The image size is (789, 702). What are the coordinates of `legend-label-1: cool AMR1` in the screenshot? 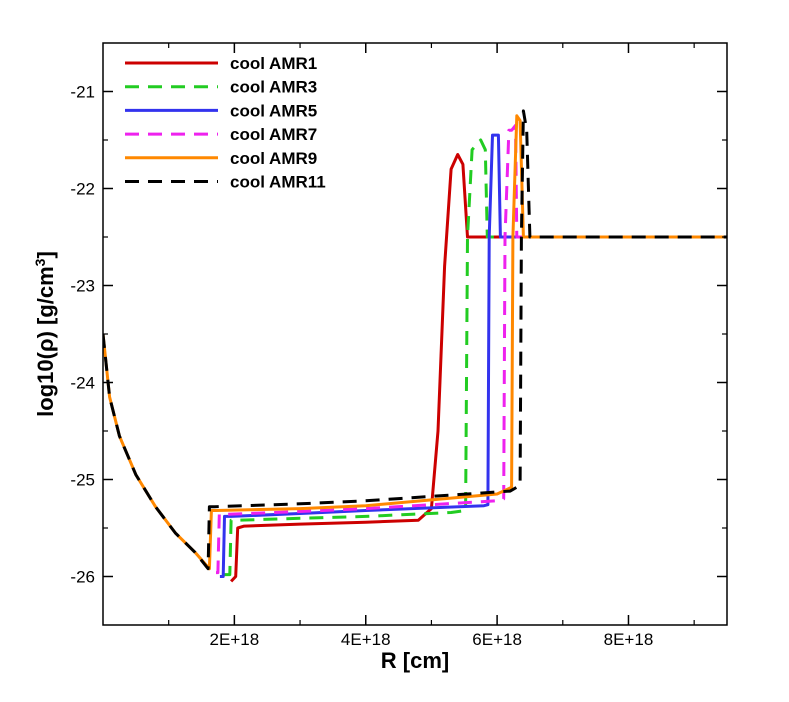 It's located at (273, 63).